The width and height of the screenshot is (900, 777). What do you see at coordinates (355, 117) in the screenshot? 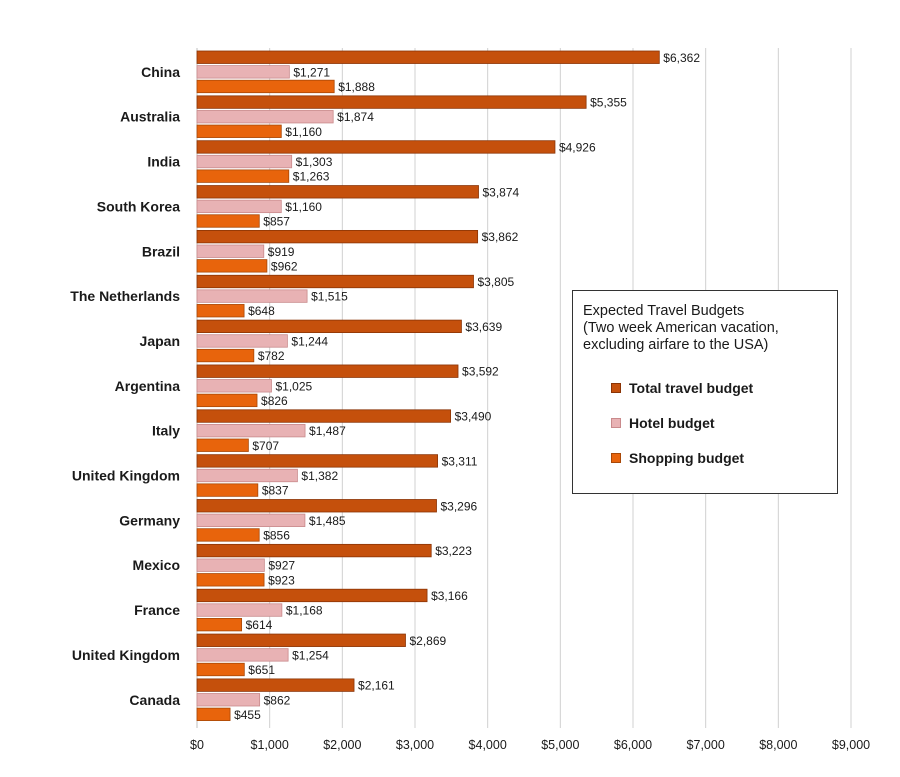
I see `data-label: $1,874` at bounding box center [355, 117].